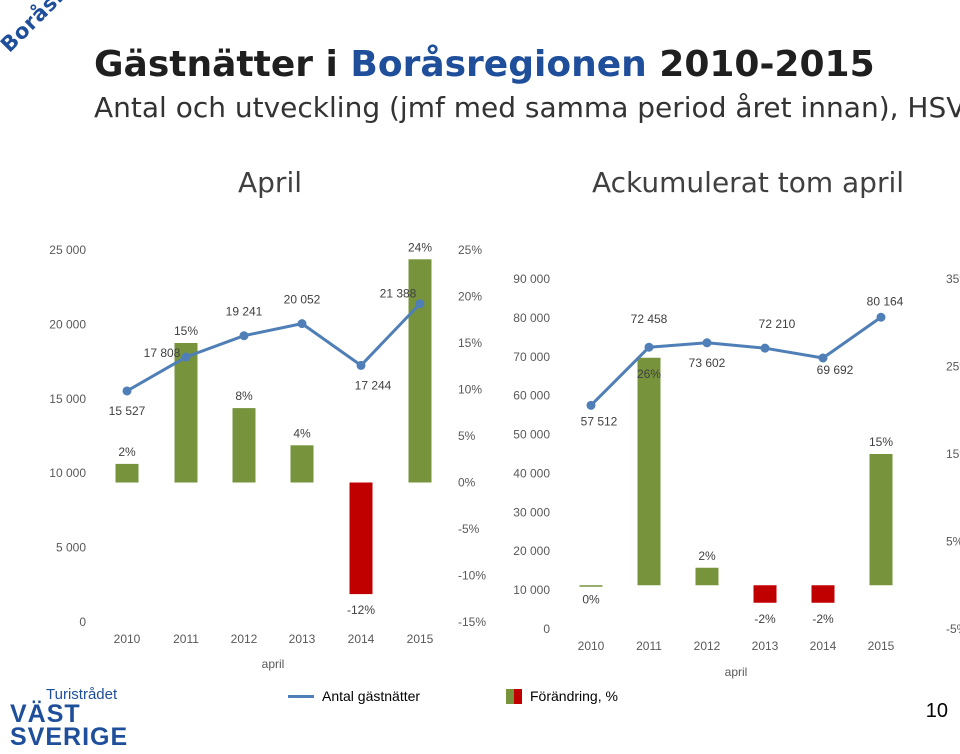 The width and height of the screenshot is (960, 754). Describe the element at coordinates (371, 696) in the screenshot. I see `legend-line-label: Antal gästnätter` at that location.